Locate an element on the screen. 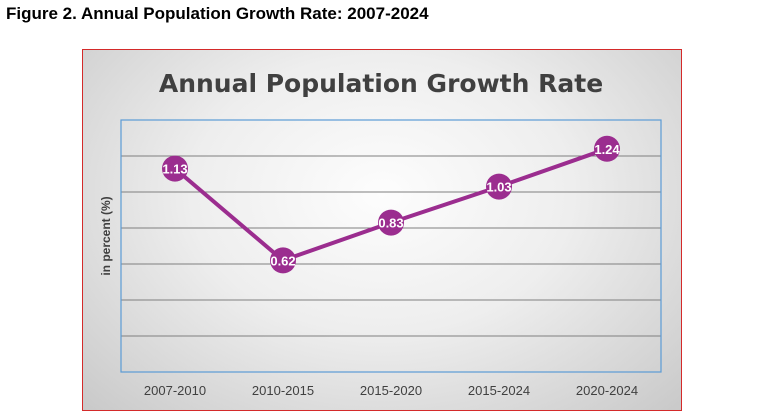 This screenshot has height=418, width=757. data-label: 1.03 is located at coordinates (498, 187).